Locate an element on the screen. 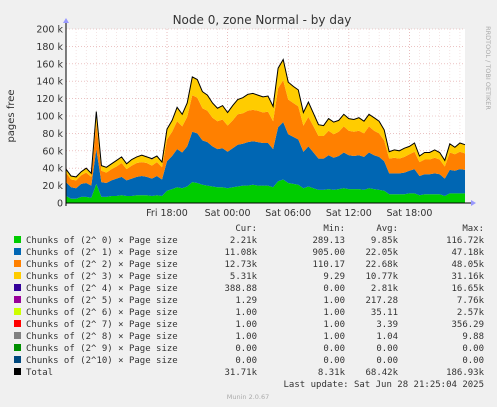  y-tick-label: 60 k is located at coordinates (52, 151).